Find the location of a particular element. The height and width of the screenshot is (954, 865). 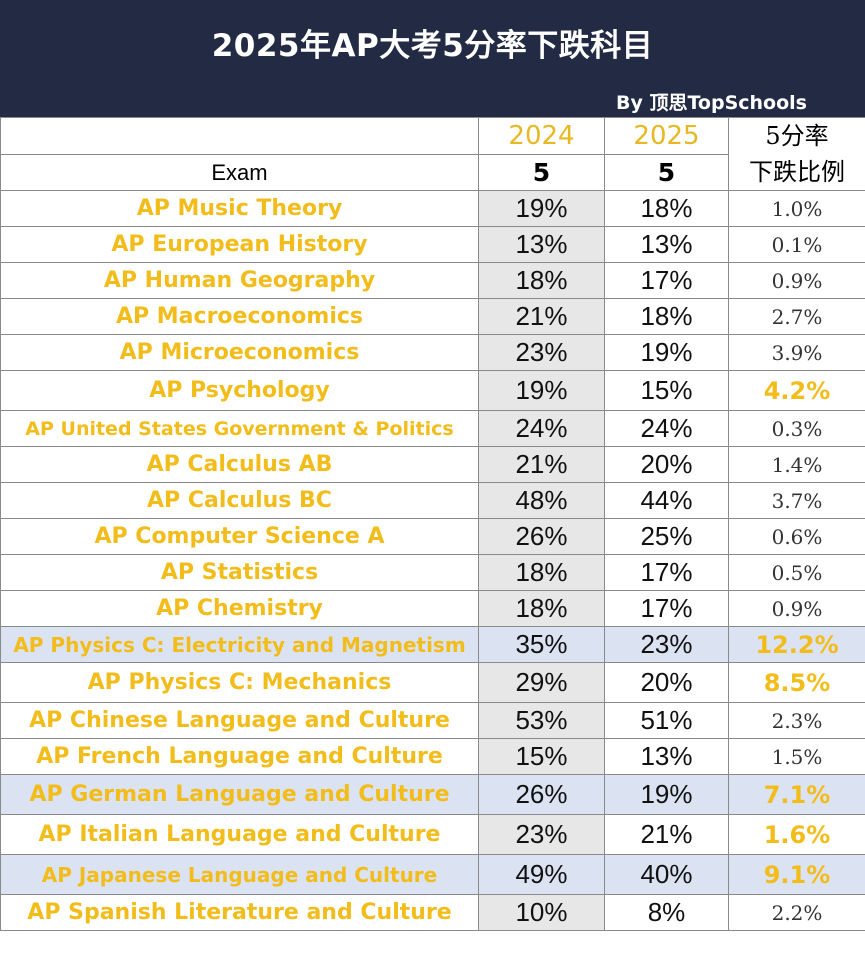

table-row: AP Physics C: Mechanics 29% 20% 8.5% is located at coordinates (432, 682).